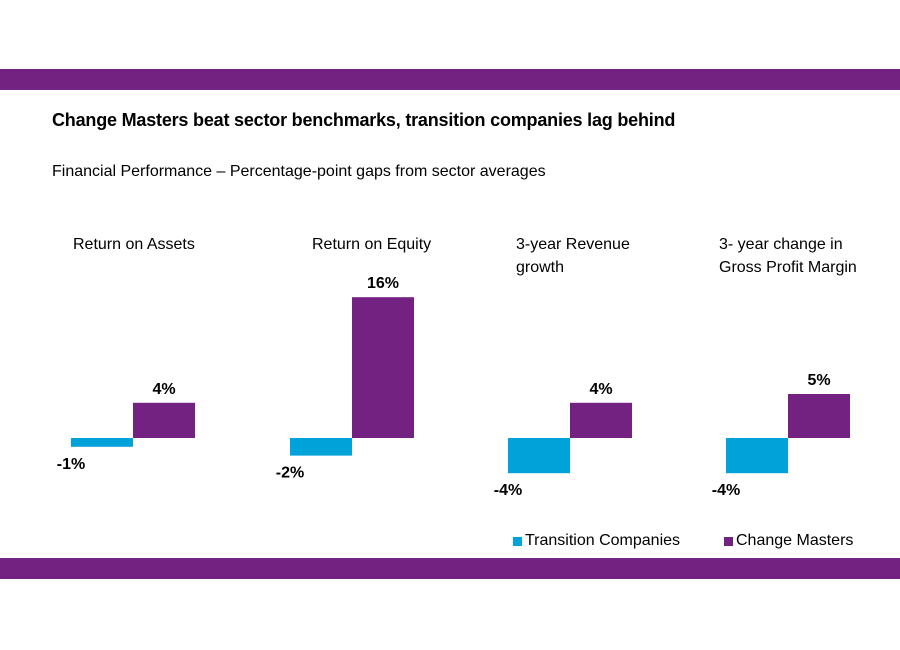 The image size is (900, 650). What do you see at coordinates (163, 389) in the screenshot?
I see `data-label-change-masters-0: 4%` at bounding box center [163, 389].